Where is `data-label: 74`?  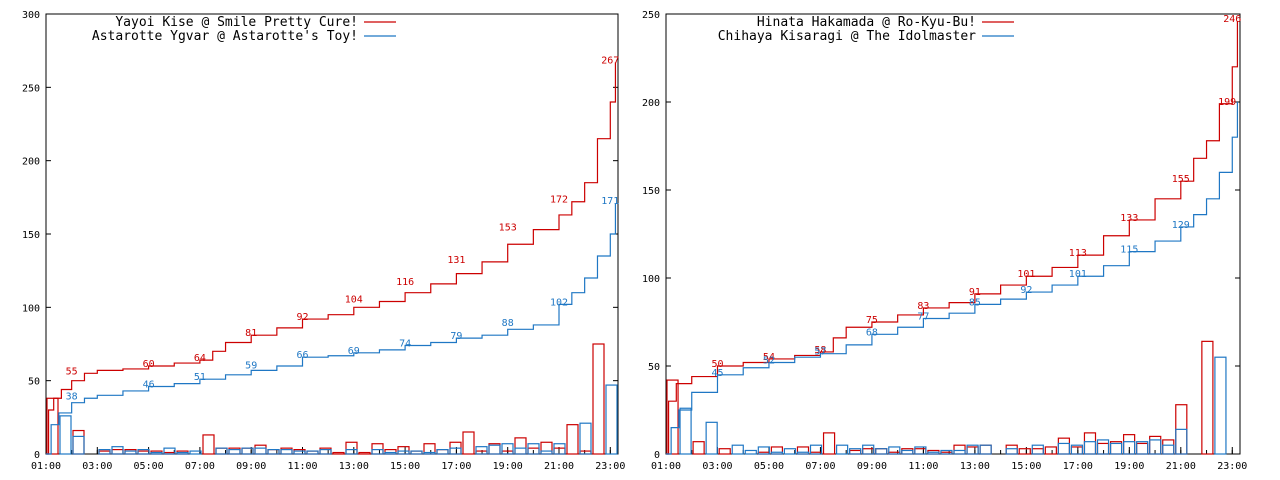
data-label: 74 is located at coordinates (405, 343).